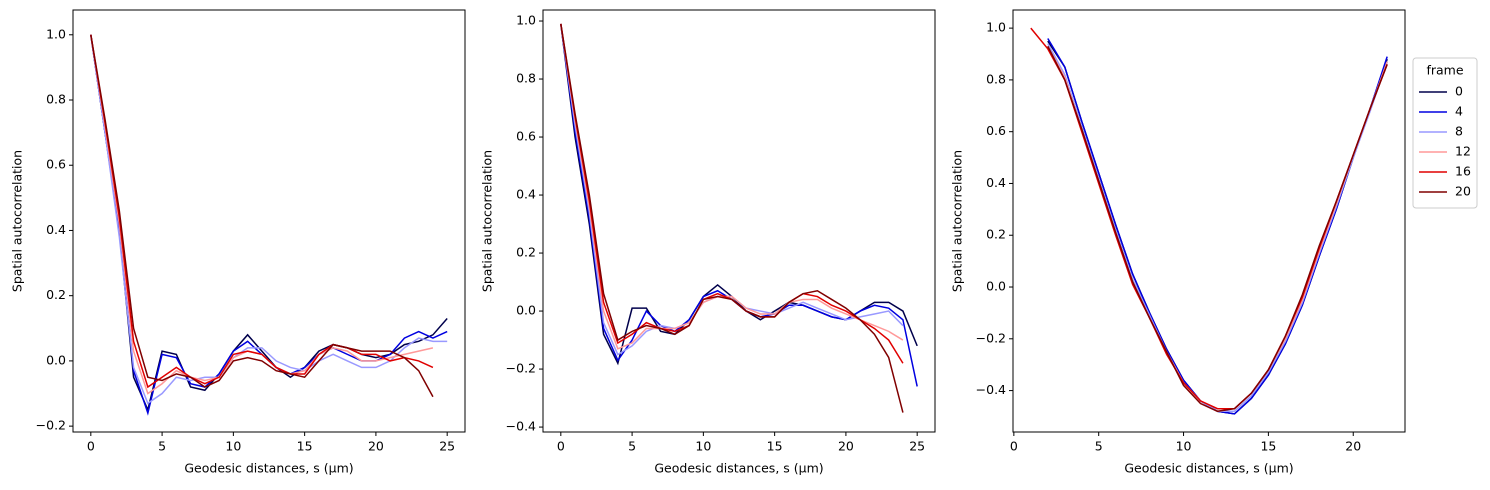 The image size is (1490, 490). I want to click on legend: frame 0 4 8 12 16 20, so click(1445, 133).